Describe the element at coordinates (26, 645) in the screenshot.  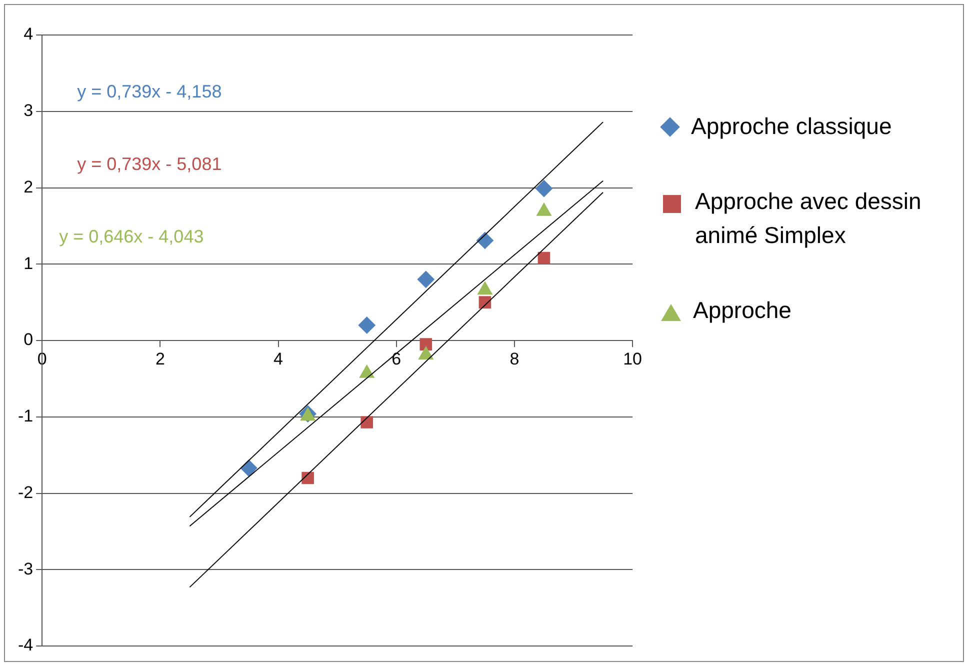
I see `y-tick-label: -4` at that location.